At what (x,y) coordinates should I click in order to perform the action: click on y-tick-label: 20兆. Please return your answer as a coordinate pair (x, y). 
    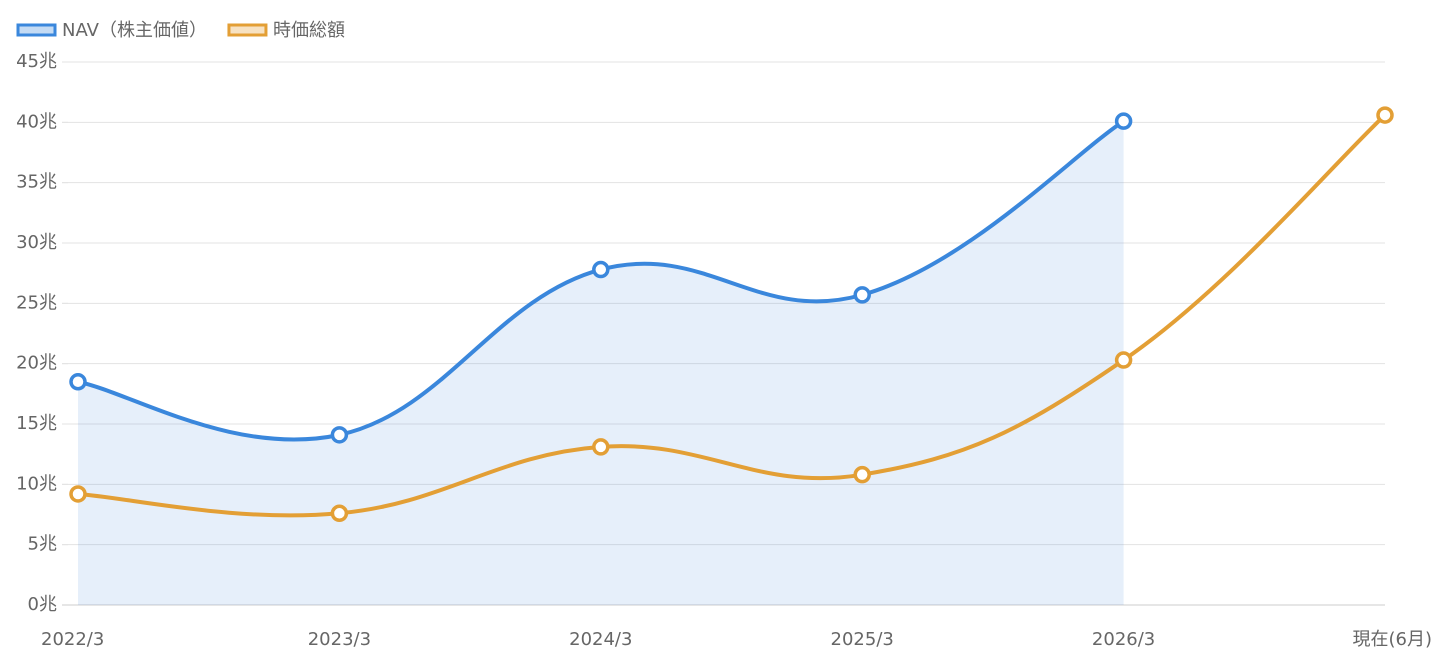
    Looking at the image, I should click on (36, 363).